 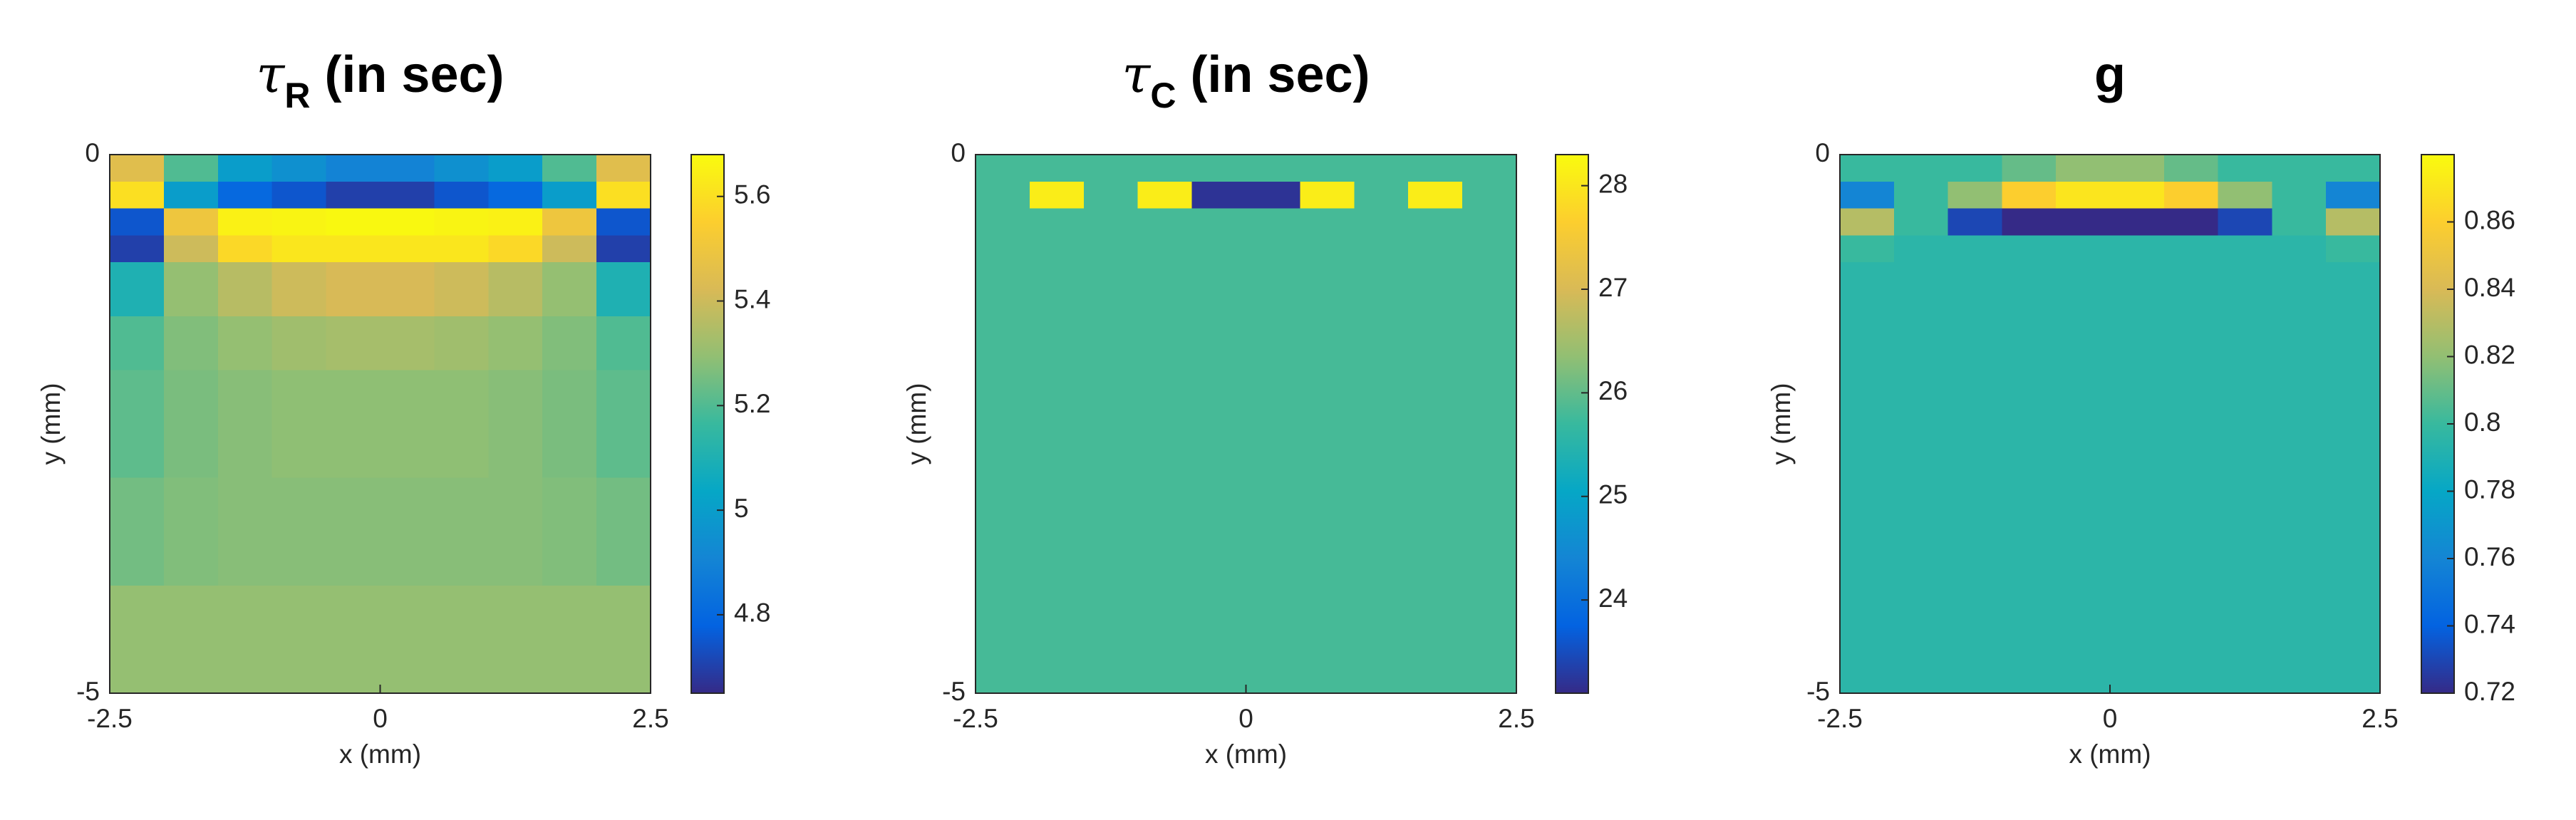 What do you see at coordinates (752, 298) in the screenshot?
I see `colorbar-tick-label: 5.4` at bounding box center [752, 298].